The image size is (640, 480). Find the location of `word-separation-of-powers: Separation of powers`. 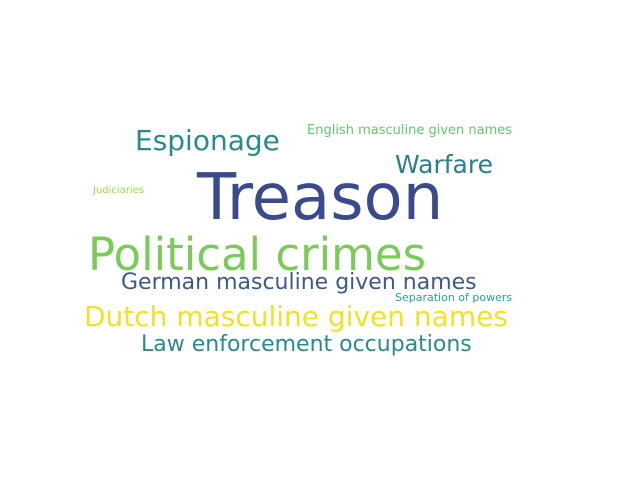

word-separation-of-powers: Separation of powers is located at coordinates (454, 297).